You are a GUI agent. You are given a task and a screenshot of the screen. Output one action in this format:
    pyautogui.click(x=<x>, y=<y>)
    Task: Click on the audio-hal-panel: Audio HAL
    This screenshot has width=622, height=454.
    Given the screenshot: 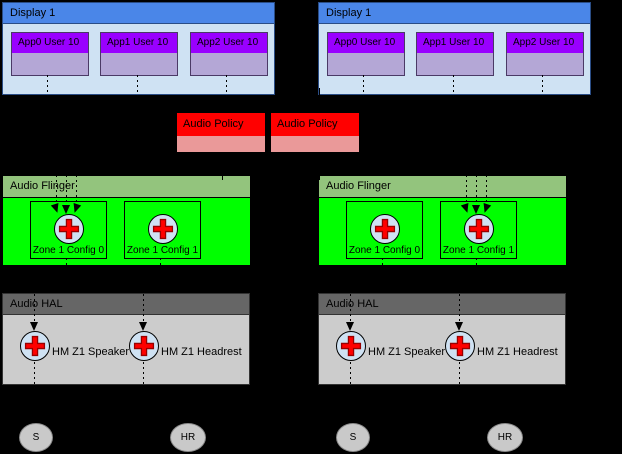 What is the action you would take?
    pyautogui.click(x=126, y=339)
    